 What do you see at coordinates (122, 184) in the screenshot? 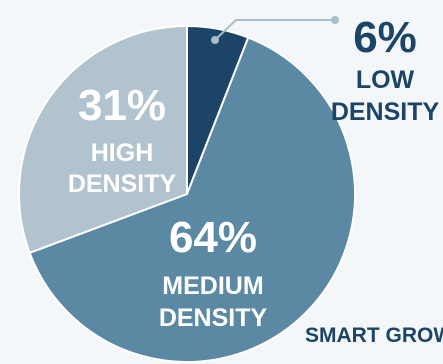
I see `high-density-label-line-2: DENSITY` at bounding box center [122, 184].